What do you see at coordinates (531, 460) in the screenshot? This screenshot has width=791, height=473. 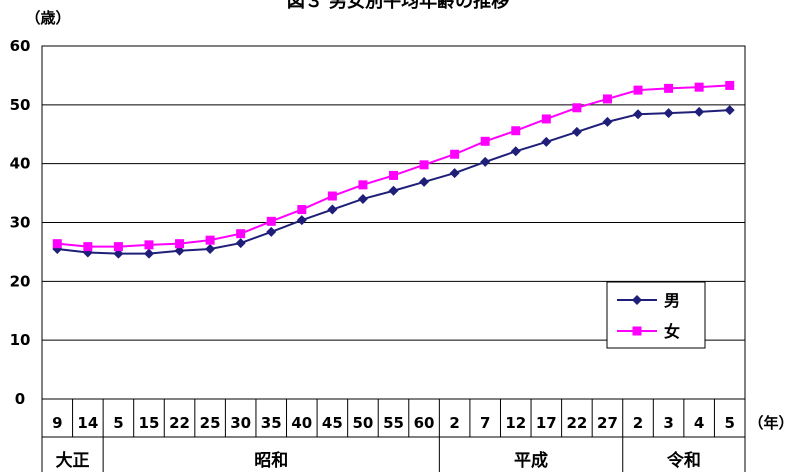 I see `era-label: 平成` at bounding box center [531, 460].